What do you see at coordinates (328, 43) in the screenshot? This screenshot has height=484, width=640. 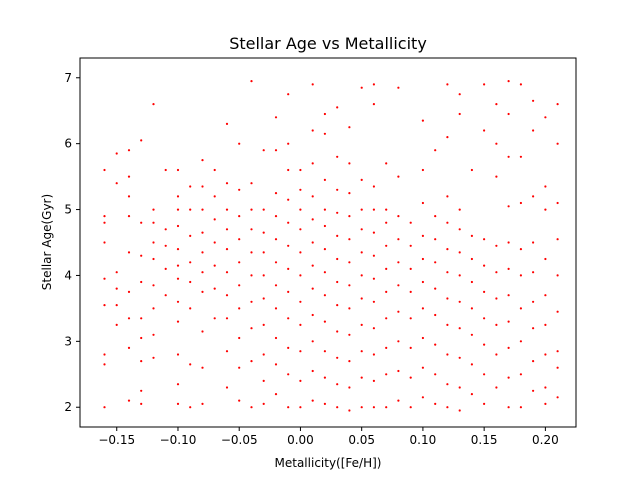 I see `chart-title: Stellar Age vs Metallicity` at bounding box center [328, 43].